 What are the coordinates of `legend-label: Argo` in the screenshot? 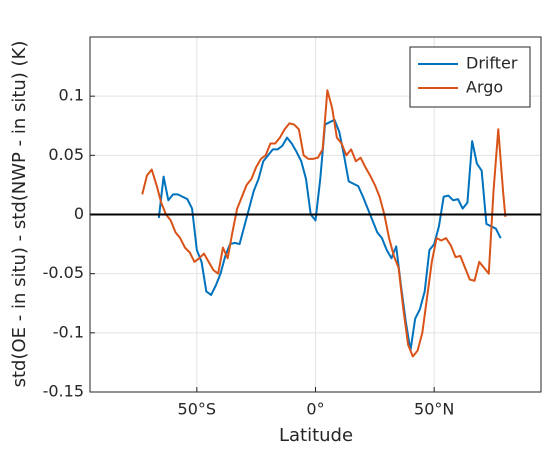 It's located at (484, 87).